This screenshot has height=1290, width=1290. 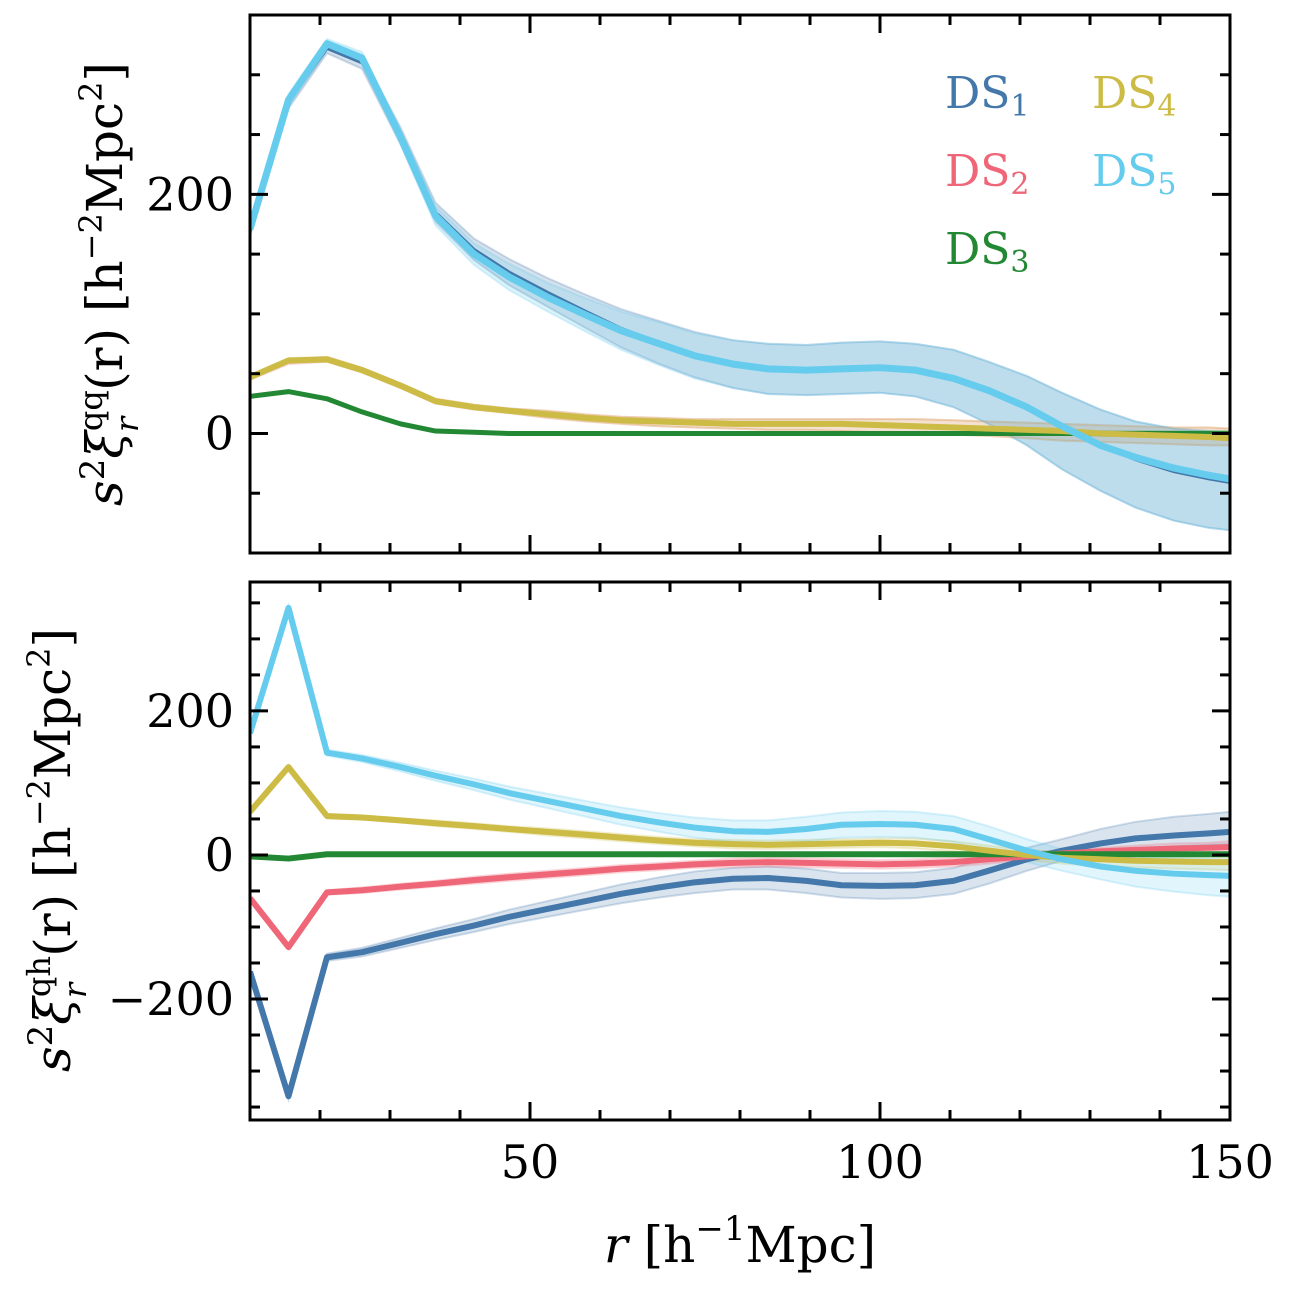 I want to click on legend-item-ds1: DS1, so click(x=987, y=96).